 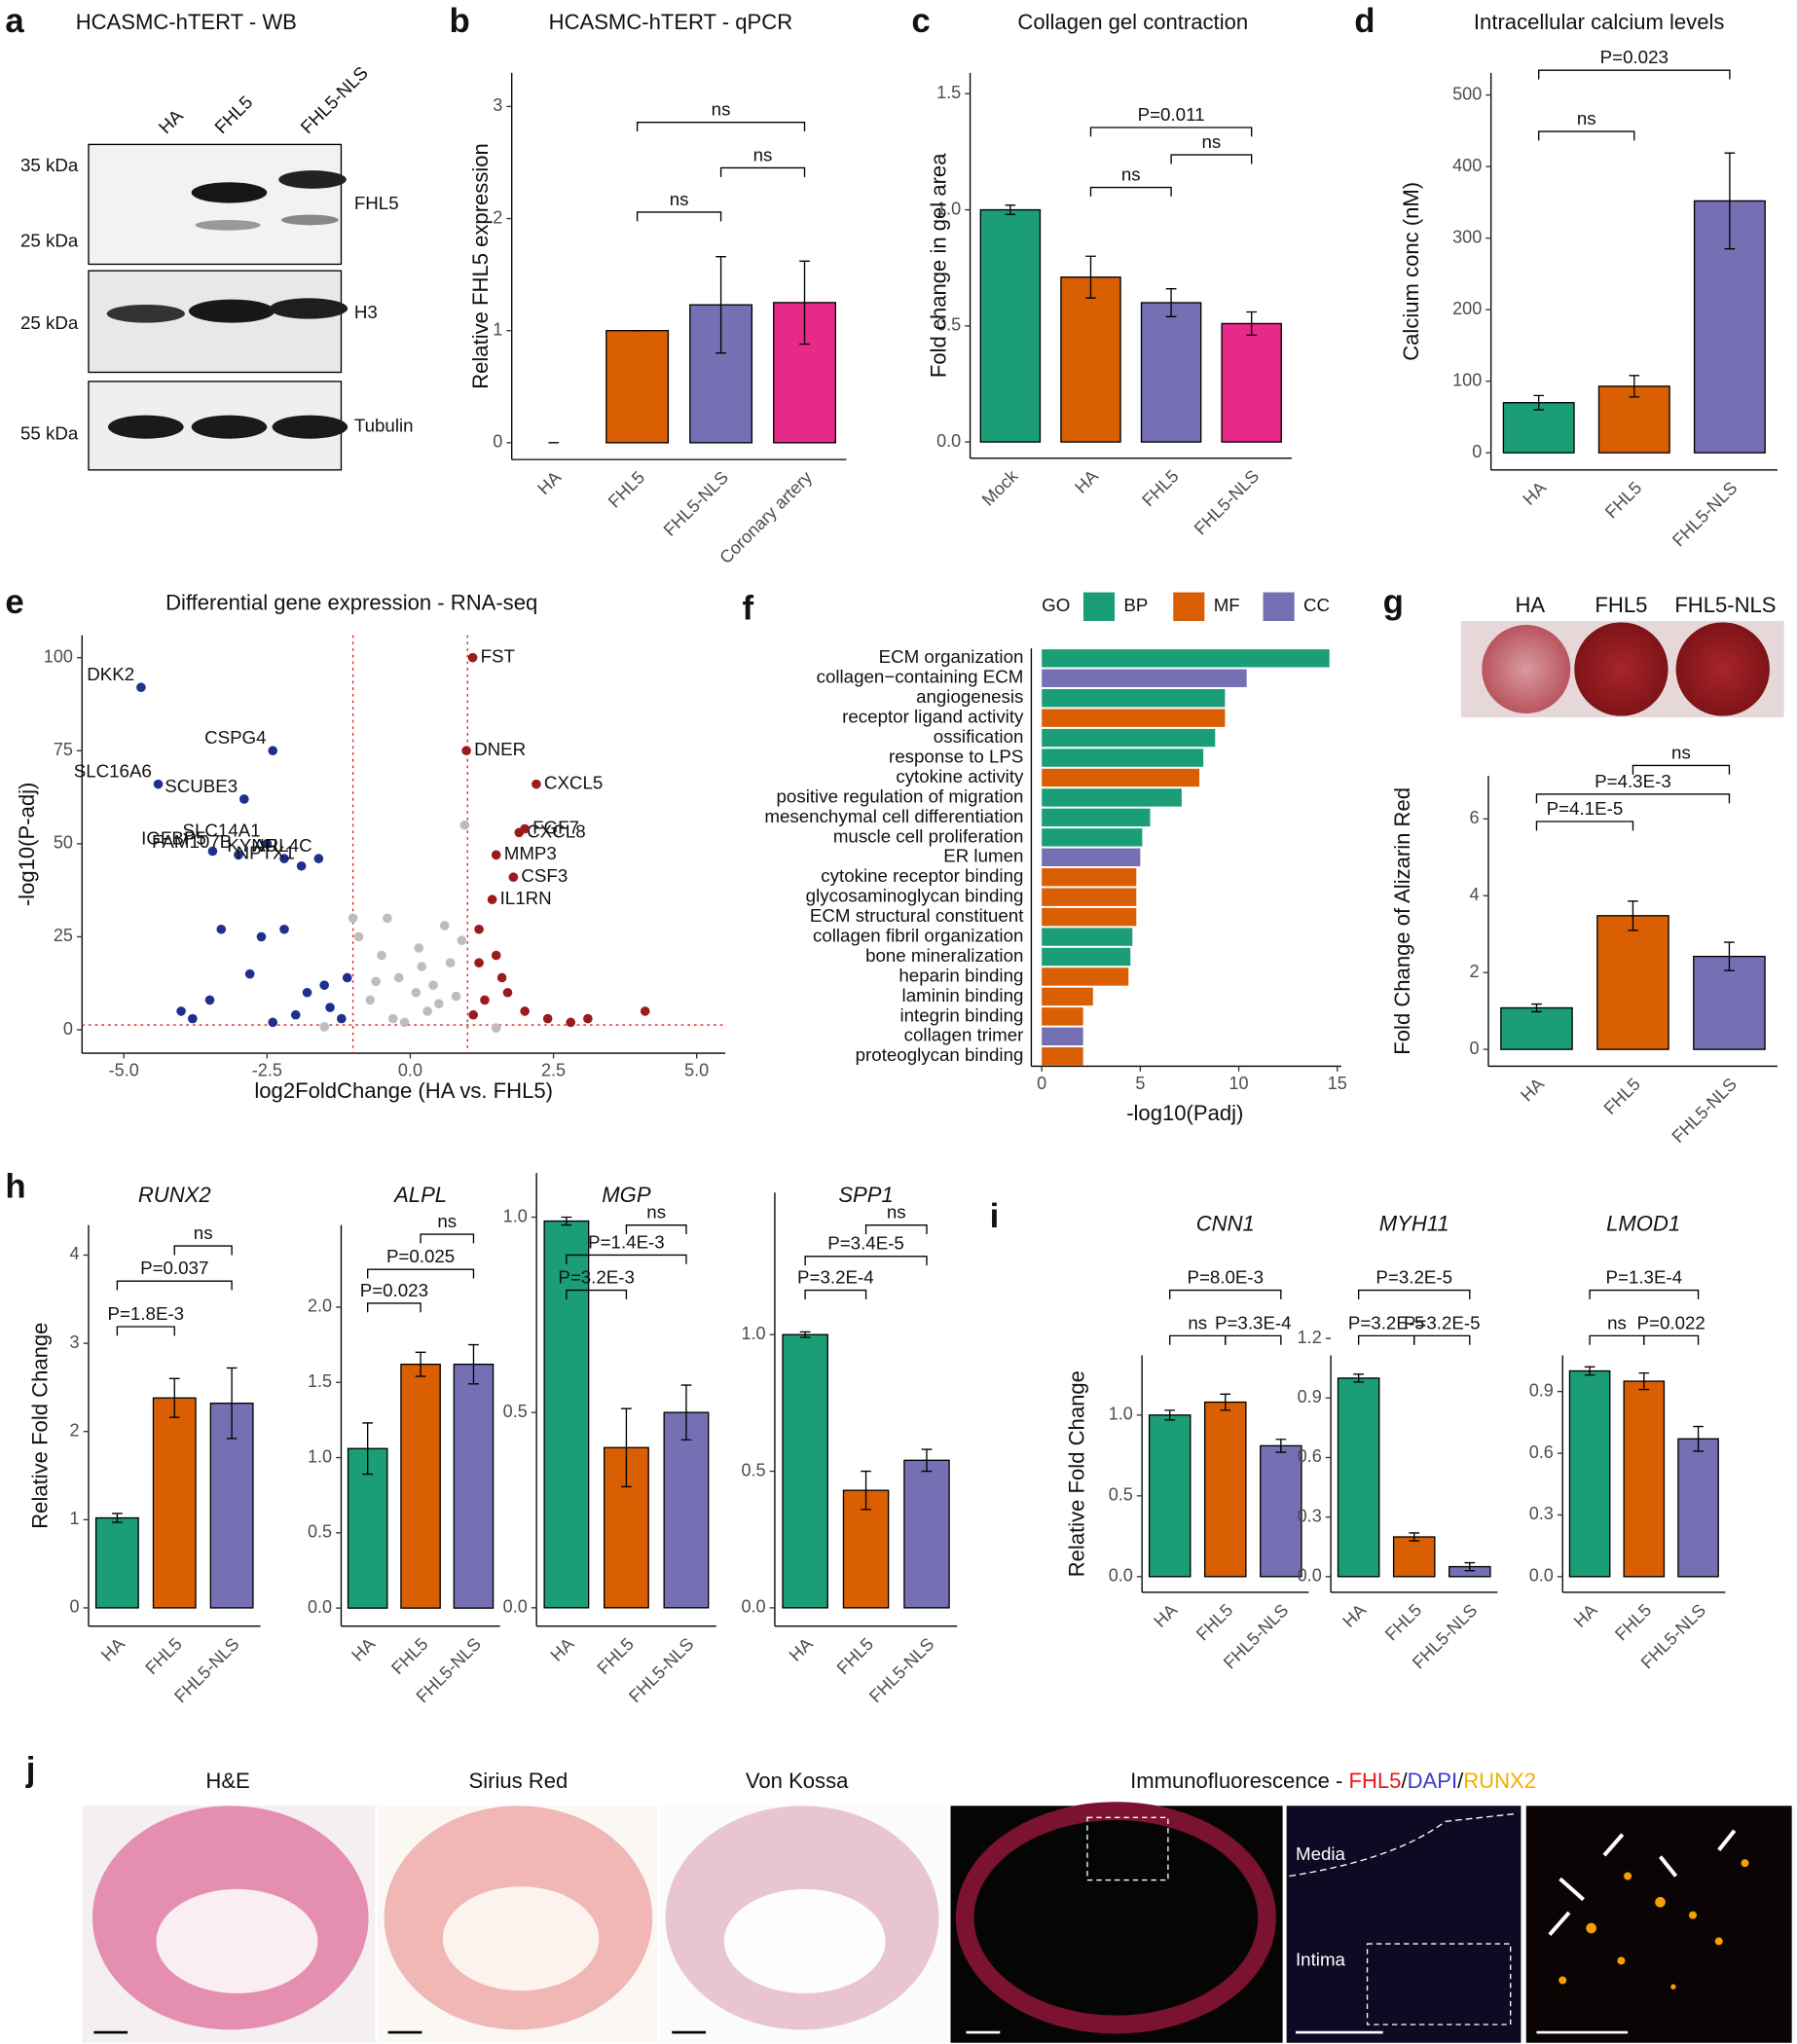 What do you see at coordinates (1442, 1322) in the screenshot?
I see `significance-label: P=3.2E-5` at bounding box center [1442, 1322].